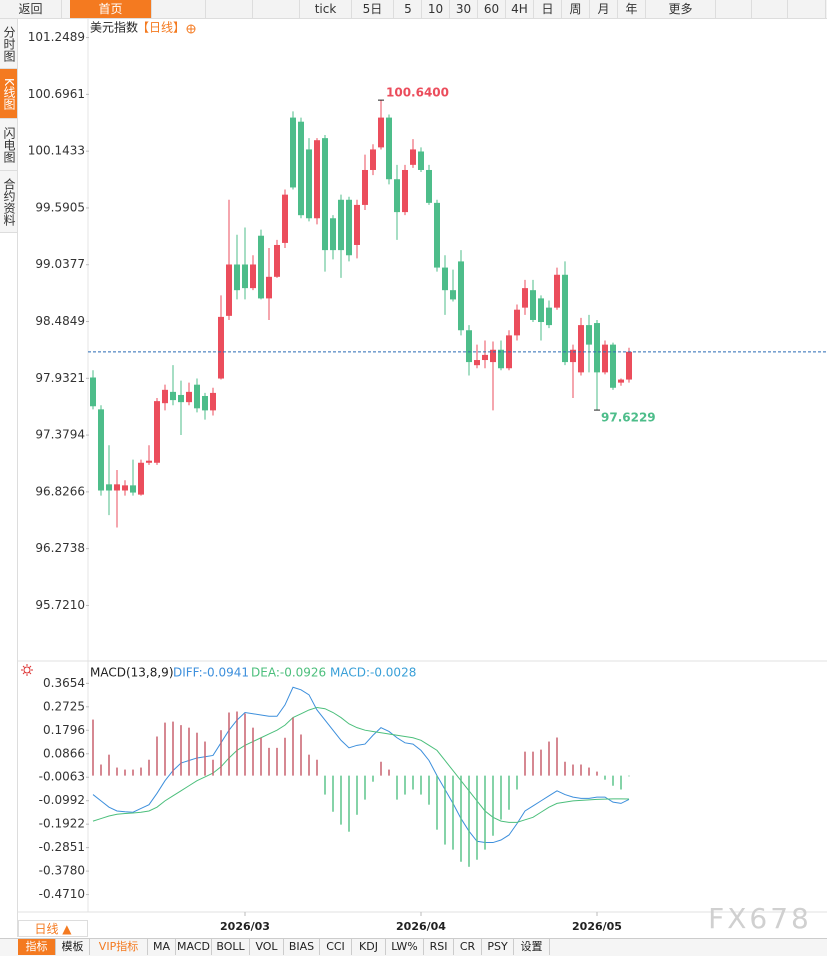 This screenshot has width=827, height=956. What do you see at coordinates (405, 947) in the screenshot?
I see `bottom-tab: LW%` at bounding box center [405, 947].